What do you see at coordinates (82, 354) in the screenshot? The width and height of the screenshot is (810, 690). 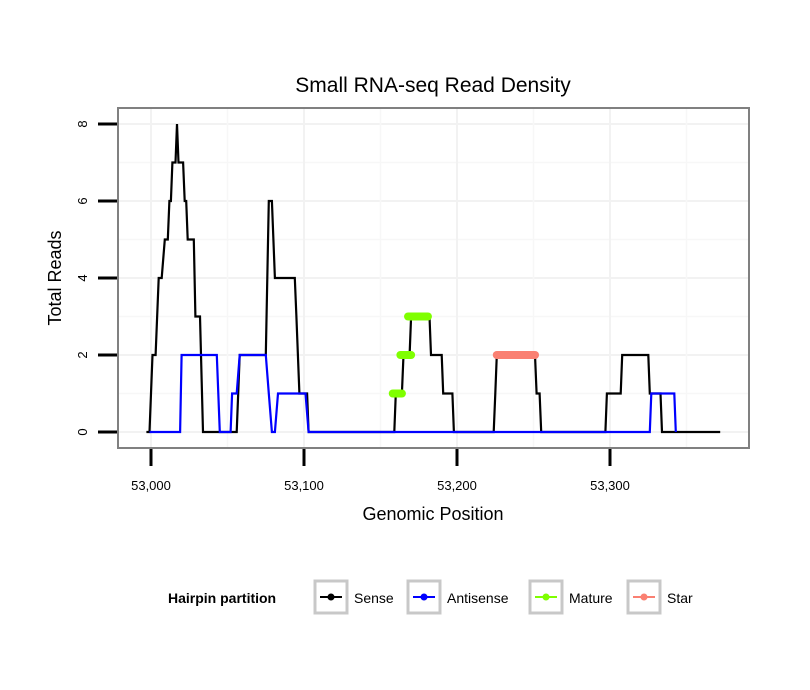 I see `y-tick-label: 2` at bounding box center [82, 354].